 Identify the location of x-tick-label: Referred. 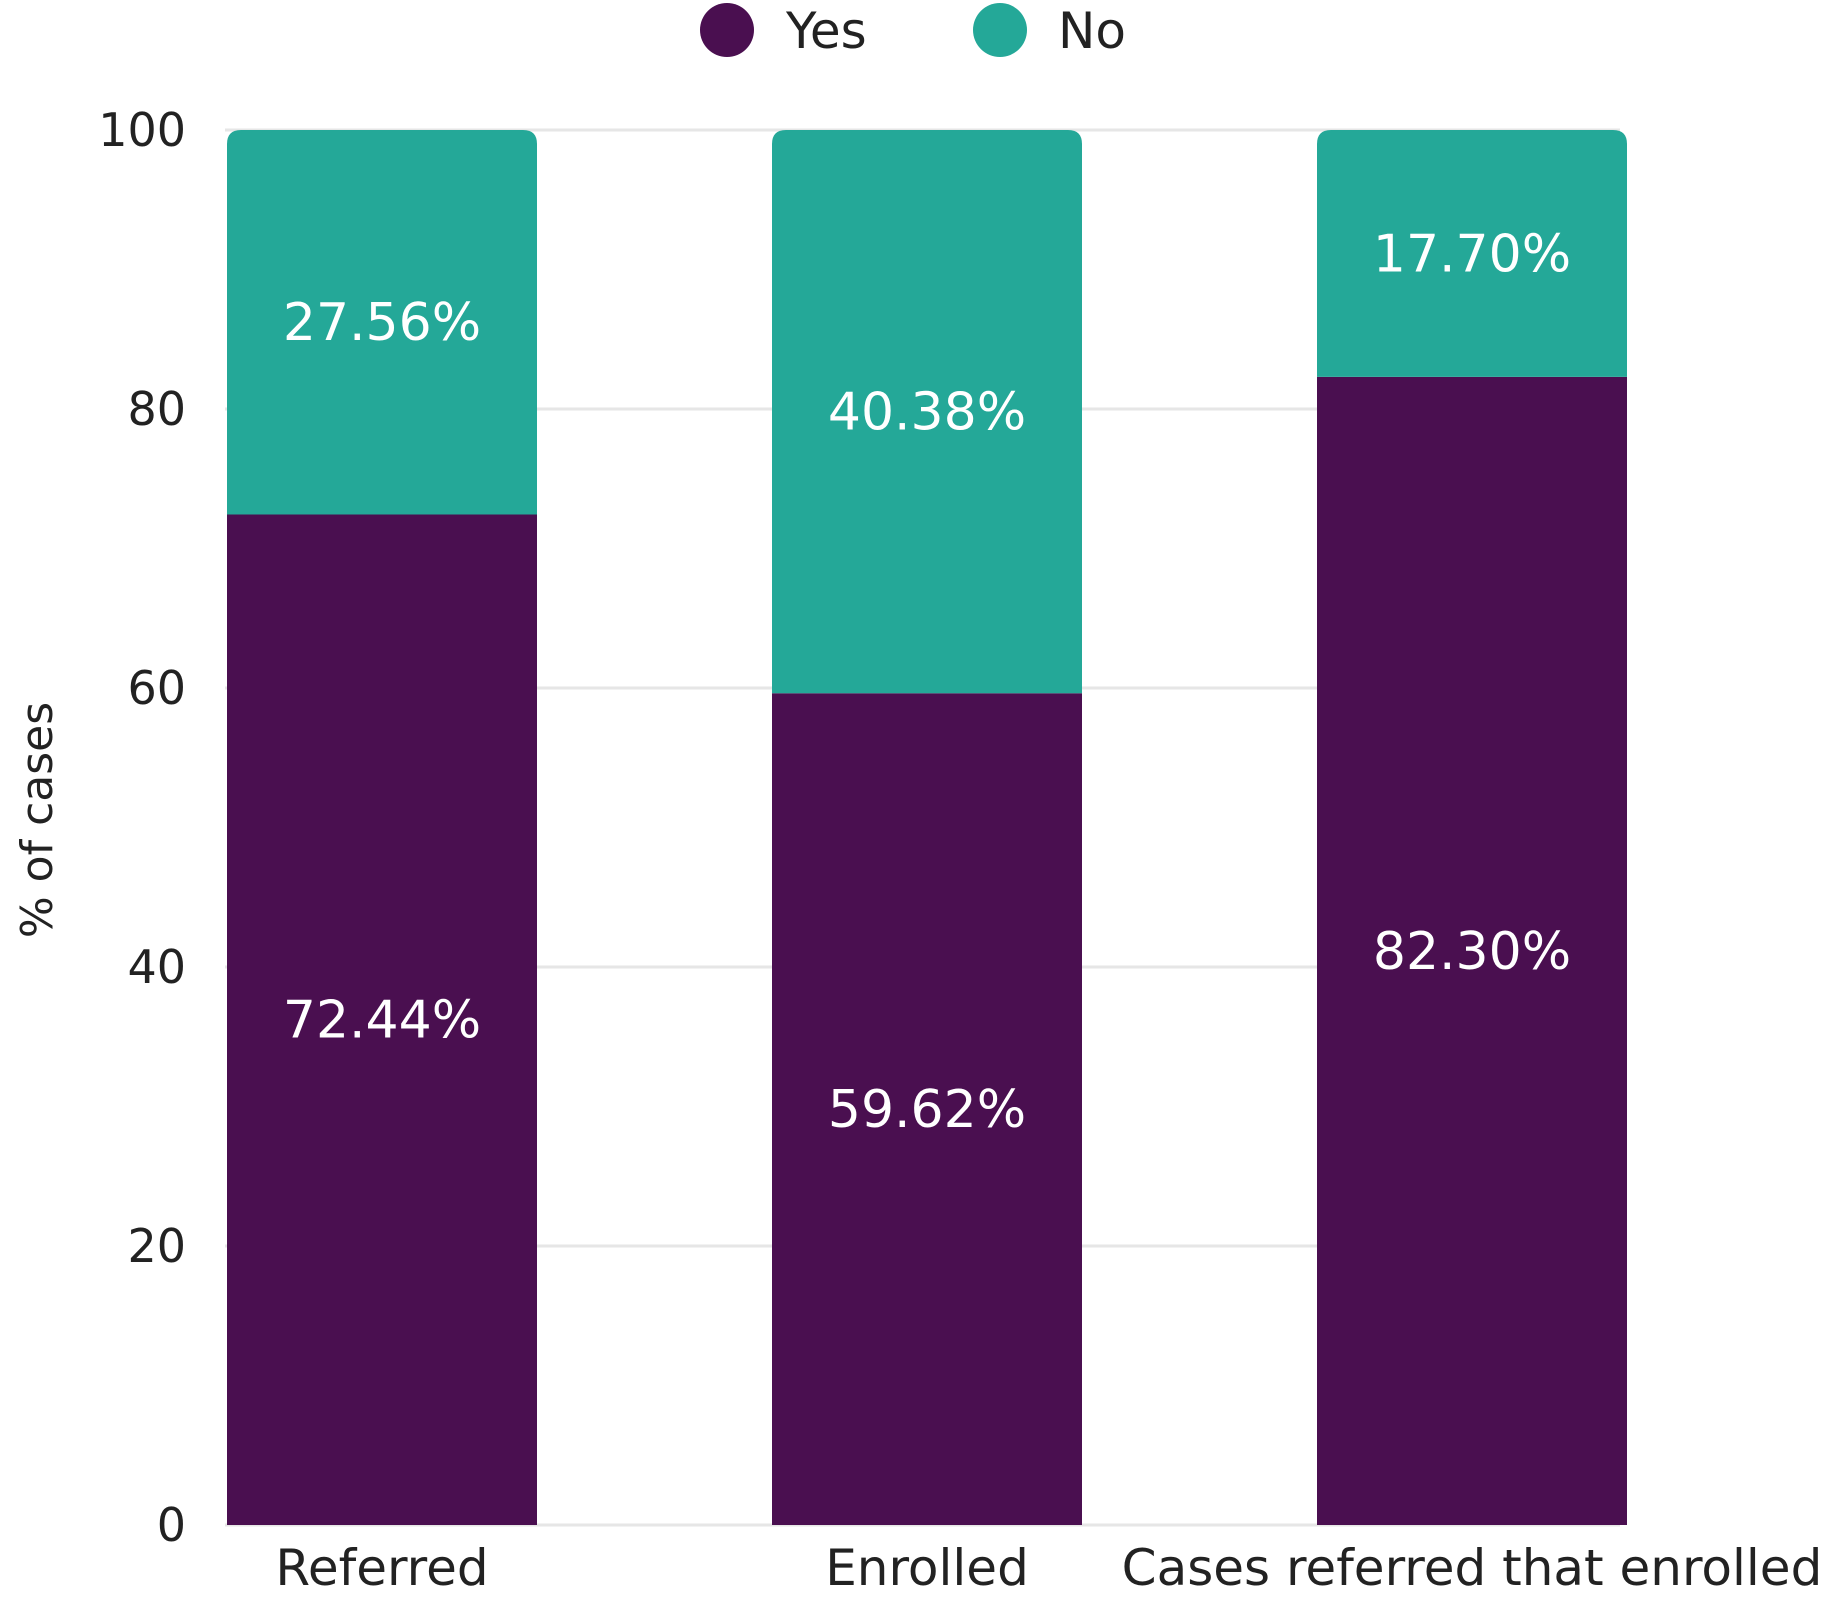
(381, 1566).